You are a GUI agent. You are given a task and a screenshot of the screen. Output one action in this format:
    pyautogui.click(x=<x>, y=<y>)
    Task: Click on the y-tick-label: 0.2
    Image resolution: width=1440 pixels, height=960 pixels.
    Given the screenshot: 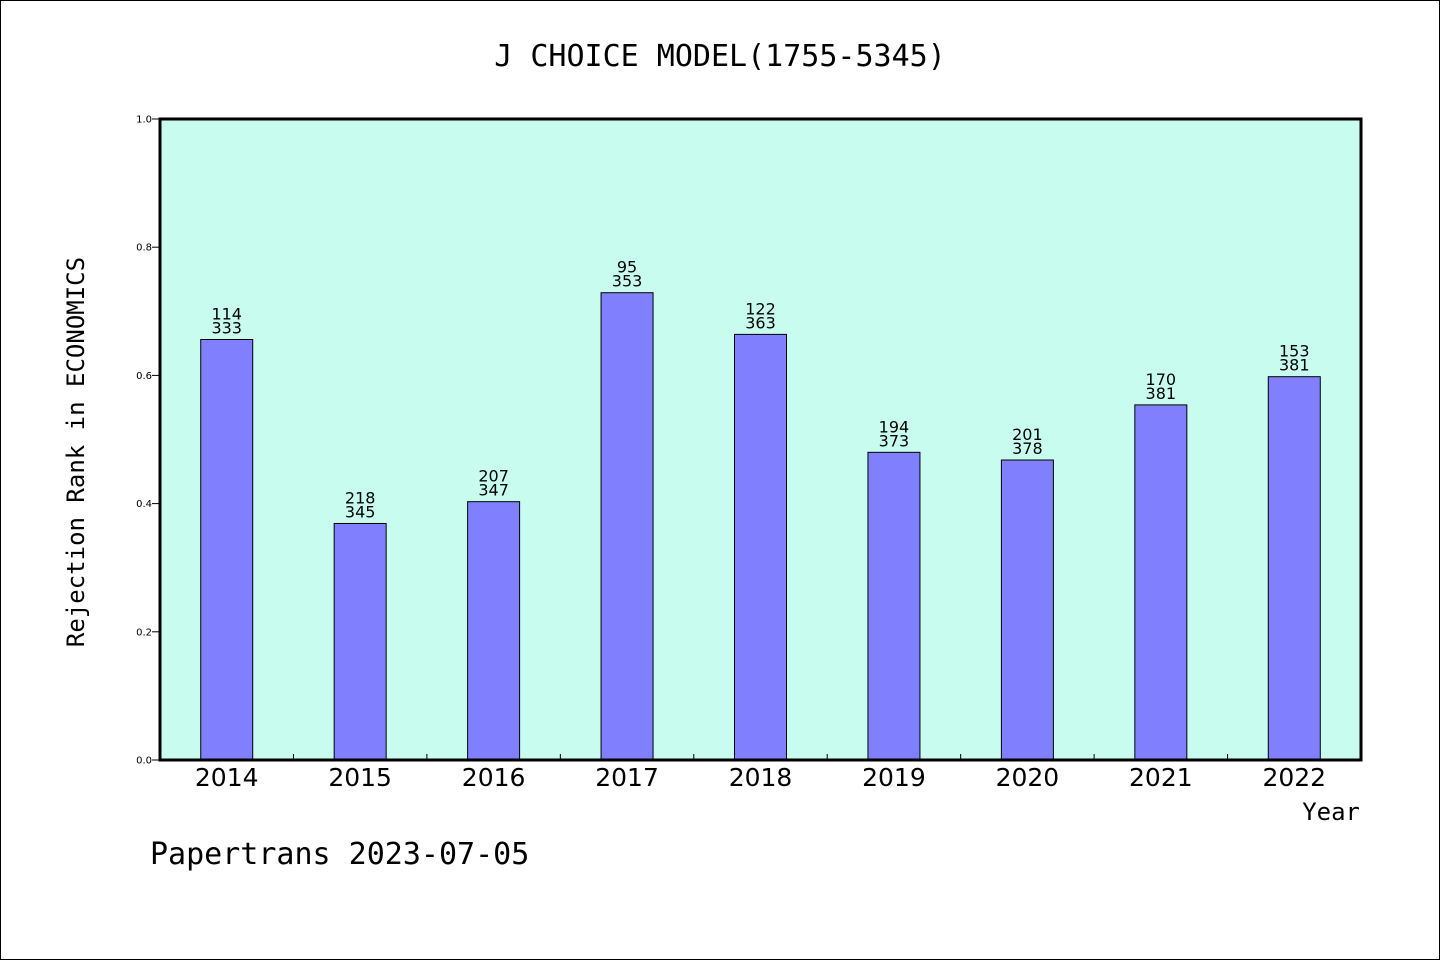 What is the action you would take?
    pyautogui.click(x=144, y=632)
    